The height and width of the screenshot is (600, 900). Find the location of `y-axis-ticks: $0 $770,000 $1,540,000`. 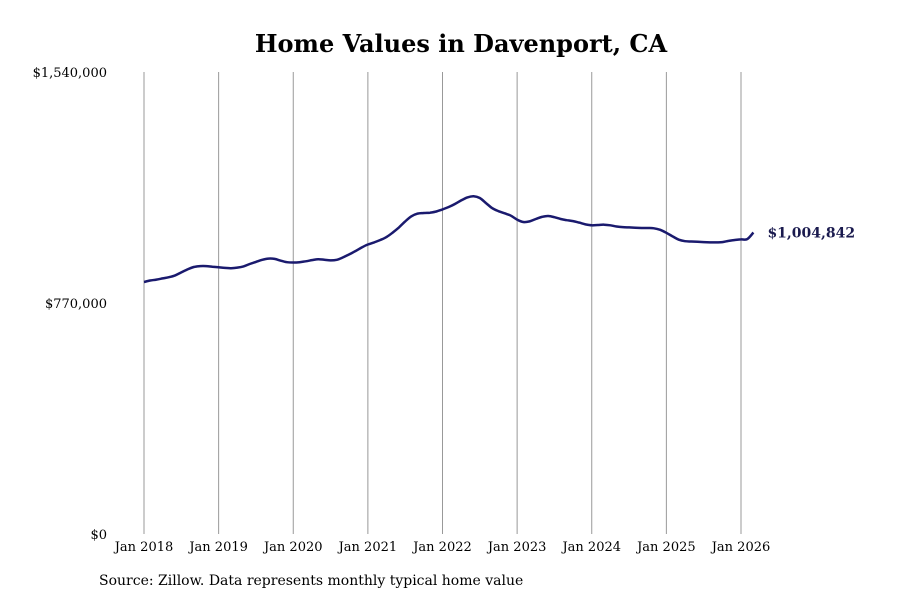

y-axis-ticks: $0 $770,000 $1,540,000 is located at coordinates (70, 304).